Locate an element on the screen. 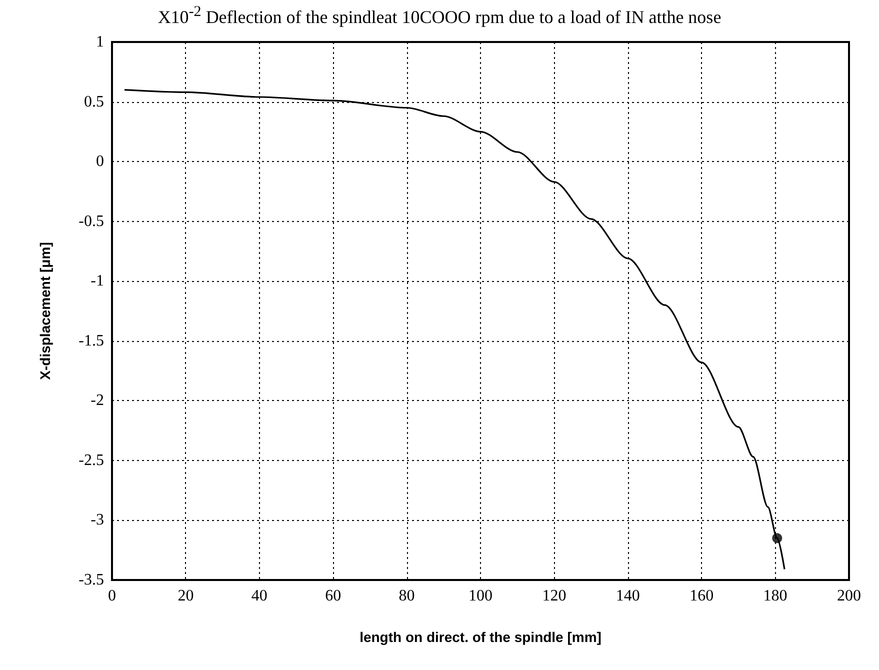  y-tick-label: -3 is located at coordinates (97, 520).